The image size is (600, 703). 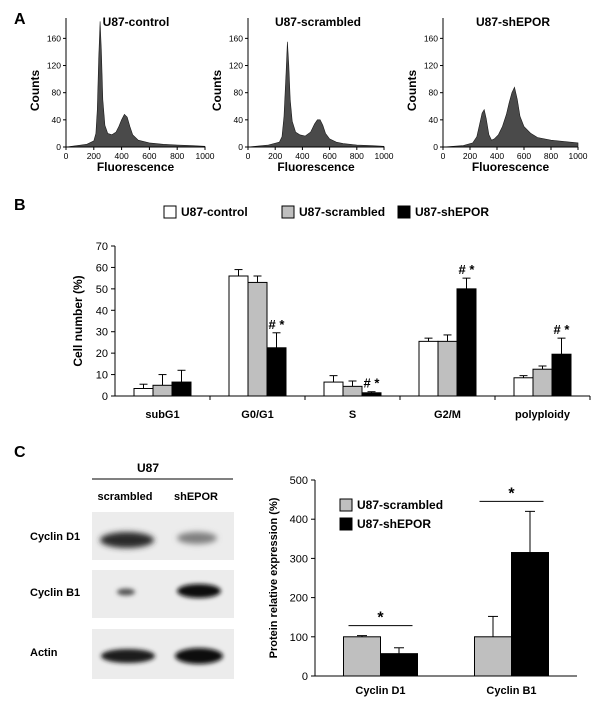 I want to click on y-tick-label: 20, so click(x=102, y=354).